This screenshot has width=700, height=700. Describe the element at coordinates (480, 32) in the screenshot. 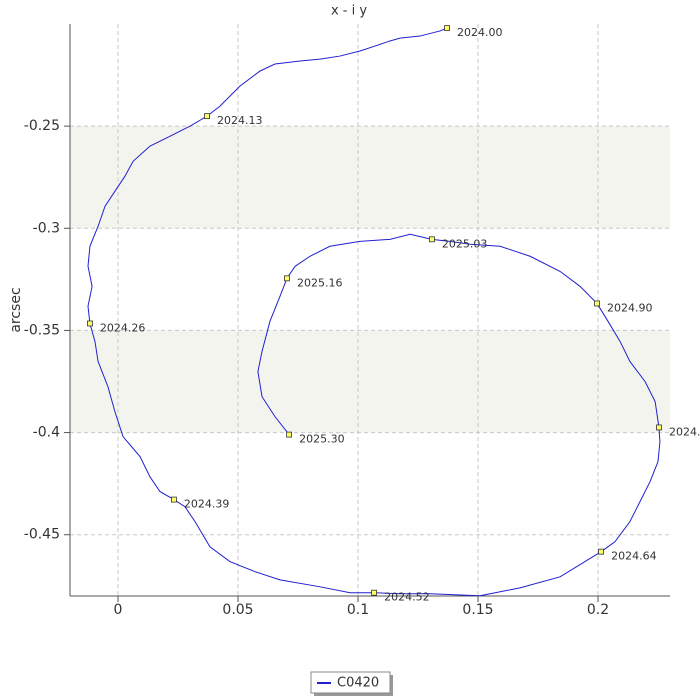

I see `marker-label: 2024.00` at that location.